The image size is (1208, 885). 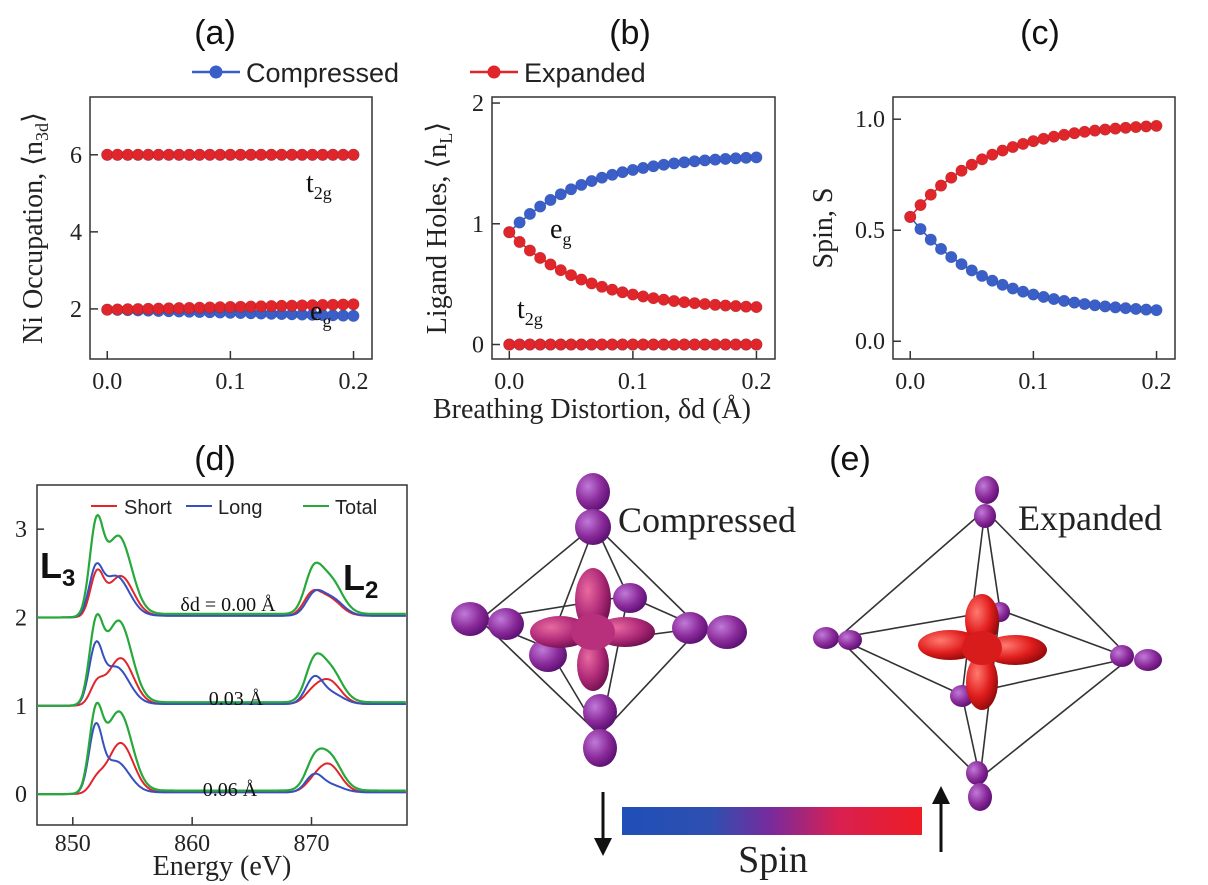 What do you see at coordinates (76, 310) in the screenshot?
I see `y-tick-label: 2` at bounding box center [76, 310].